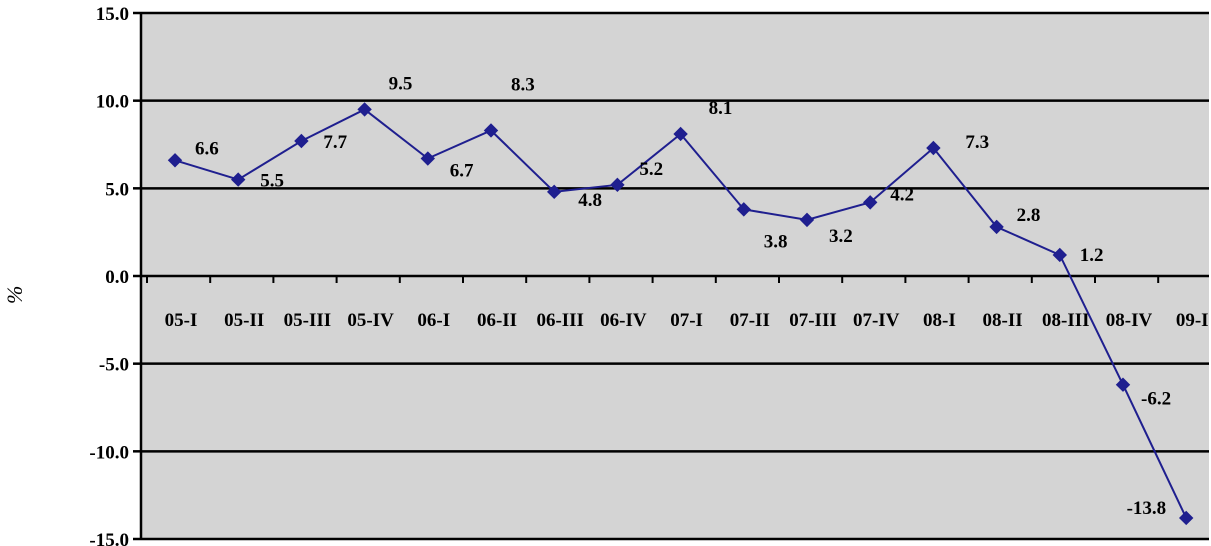 Image resolution: width=1211 pixels, height=546 pixels. I want to click on x-tick-label: 09-I, so click(1192, 320).